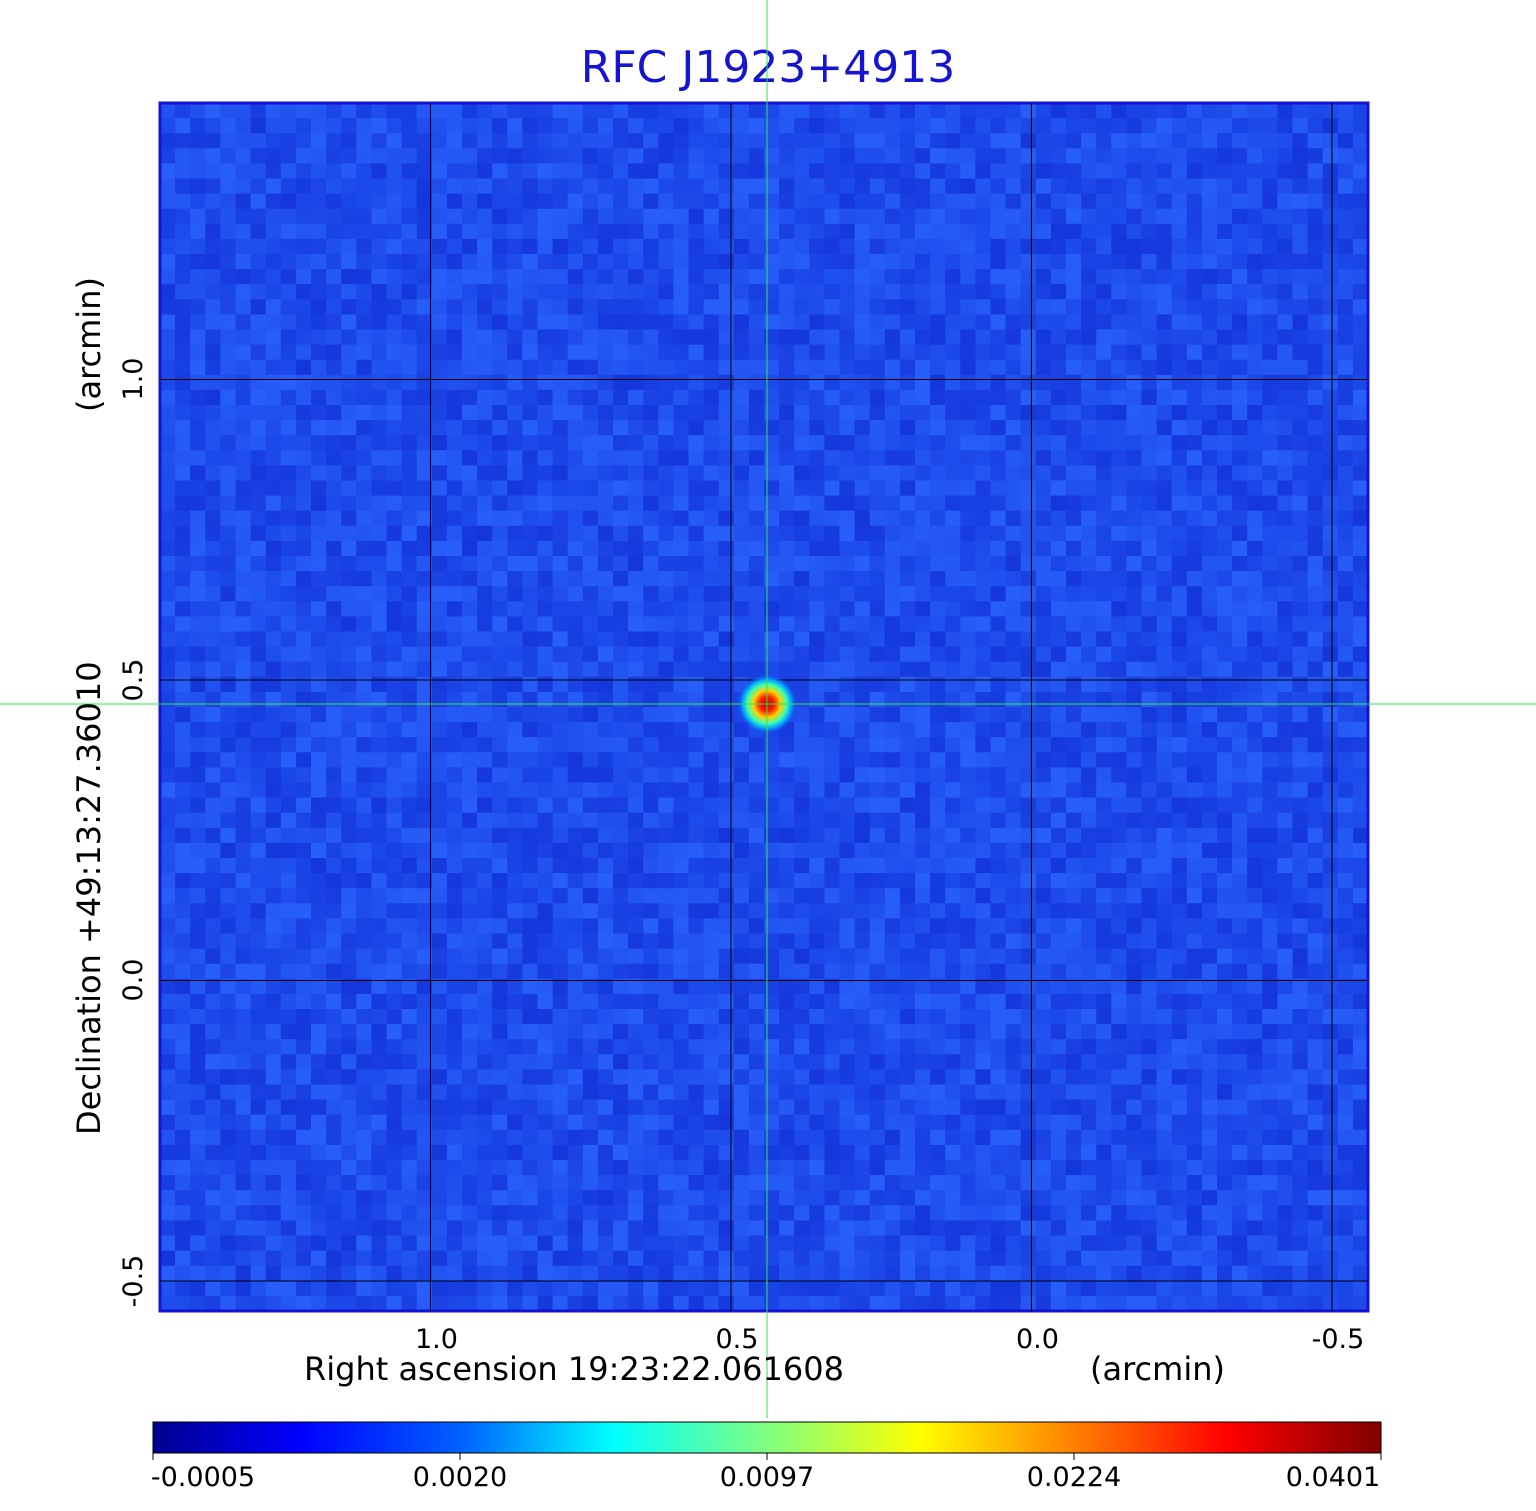 Image resolution: width=1536 pixels, height=1511 pixels. Describe the element at coordinates (203, 1477) in the screenshot. I see `colorbar-tick-label: -0.0005` at that location.